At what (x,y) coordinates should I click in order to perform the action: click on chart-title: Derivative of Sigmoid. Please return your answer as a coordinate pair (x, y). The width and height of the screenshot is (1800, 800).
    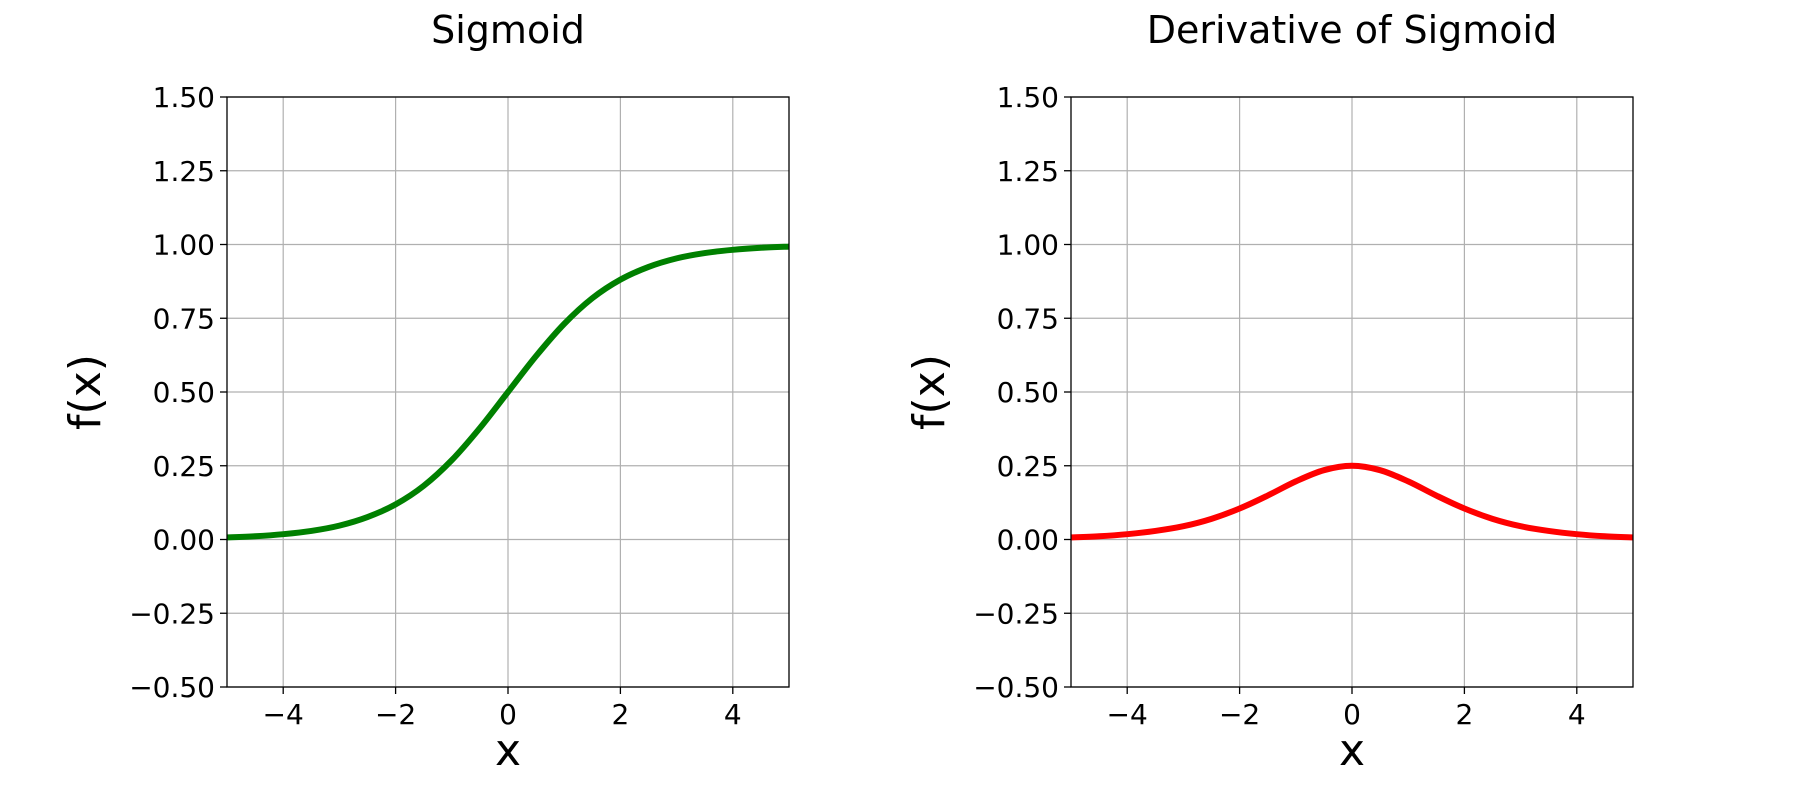
    Looking at the image, I should click on (1352, 30).